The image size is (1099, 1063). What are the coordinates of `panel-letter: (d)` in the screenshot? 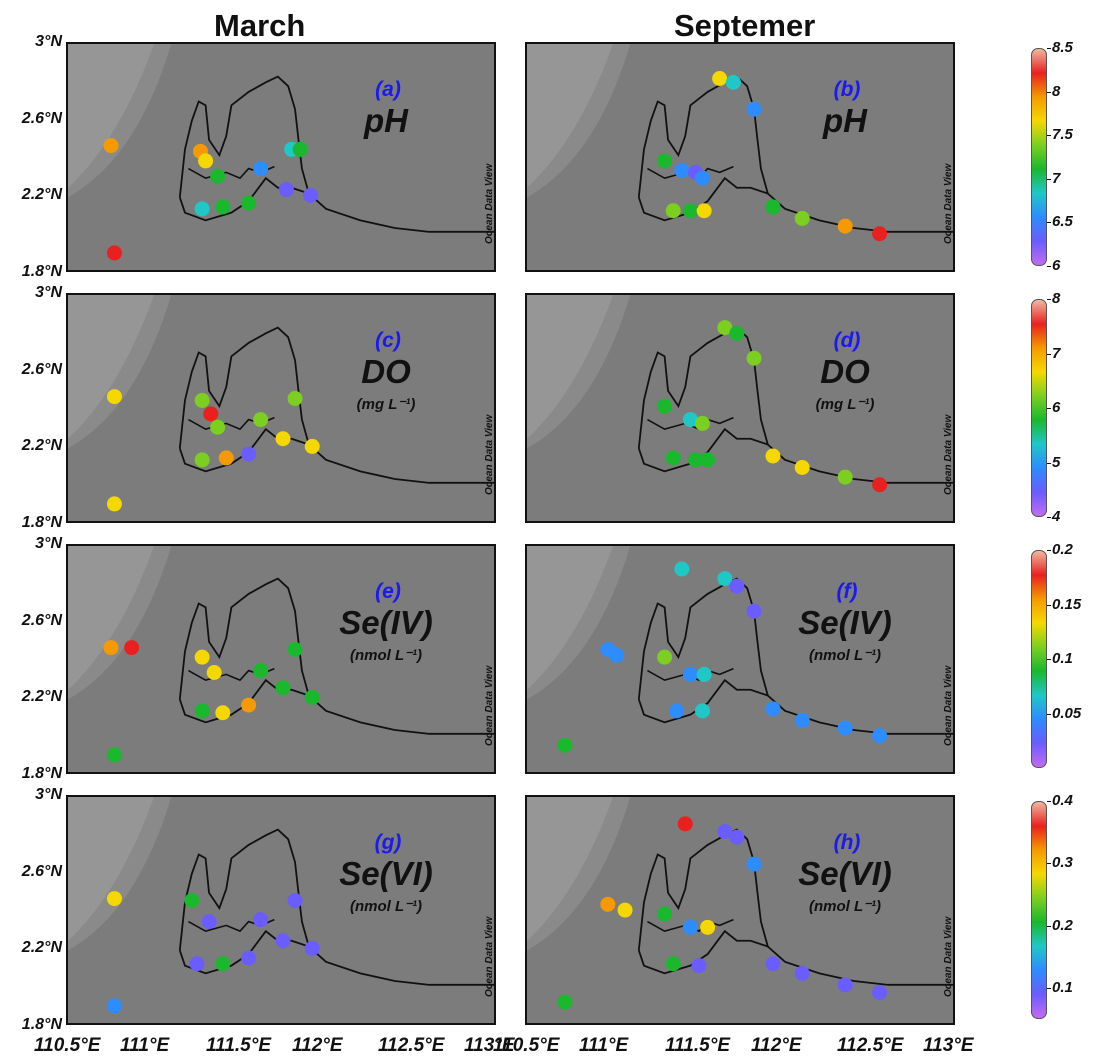 It's located at (847, 340).